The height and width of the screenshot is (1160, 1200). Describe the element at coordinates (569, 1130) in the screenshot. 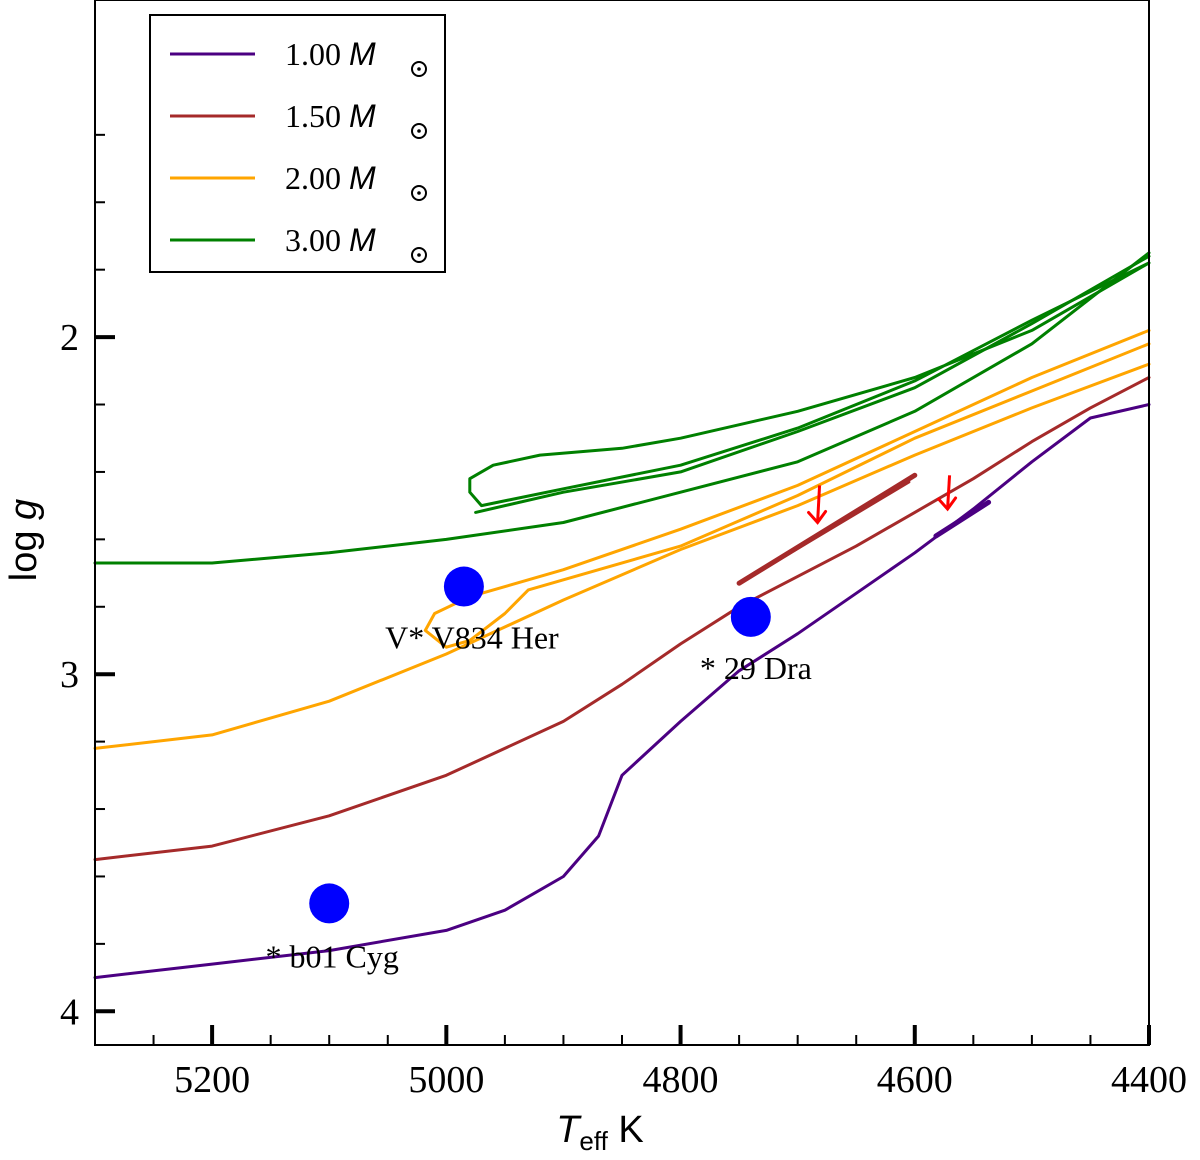

I see `x-axis-label-var: T` at that location.